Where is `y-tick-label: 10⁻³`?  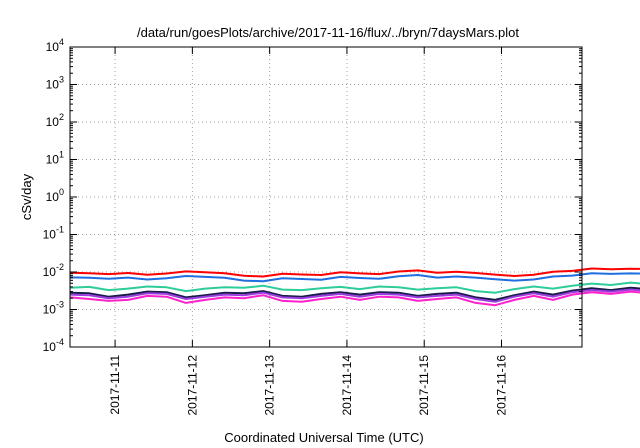
y-tick-label: 10⁻³ is located at coordinates (53, 308).